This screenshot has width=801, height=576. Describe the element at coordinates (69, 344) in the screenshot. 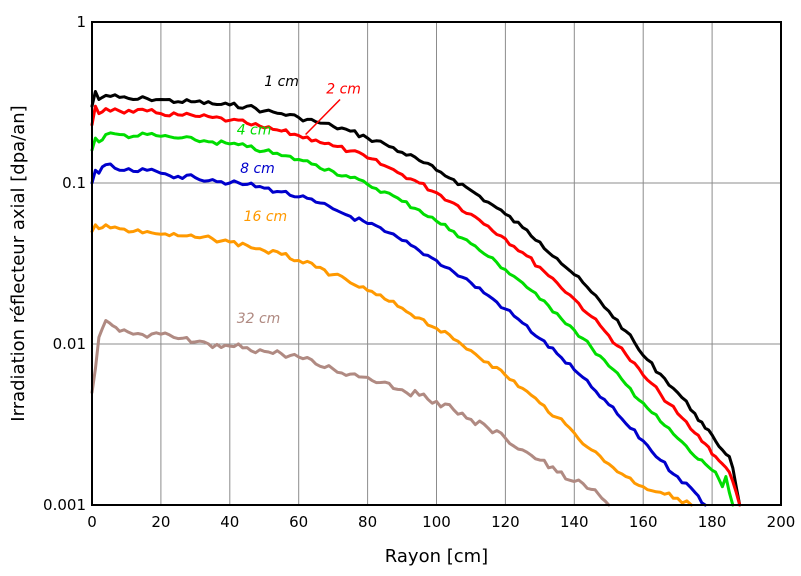

I see `y-tick-label: 0.01` at that location.